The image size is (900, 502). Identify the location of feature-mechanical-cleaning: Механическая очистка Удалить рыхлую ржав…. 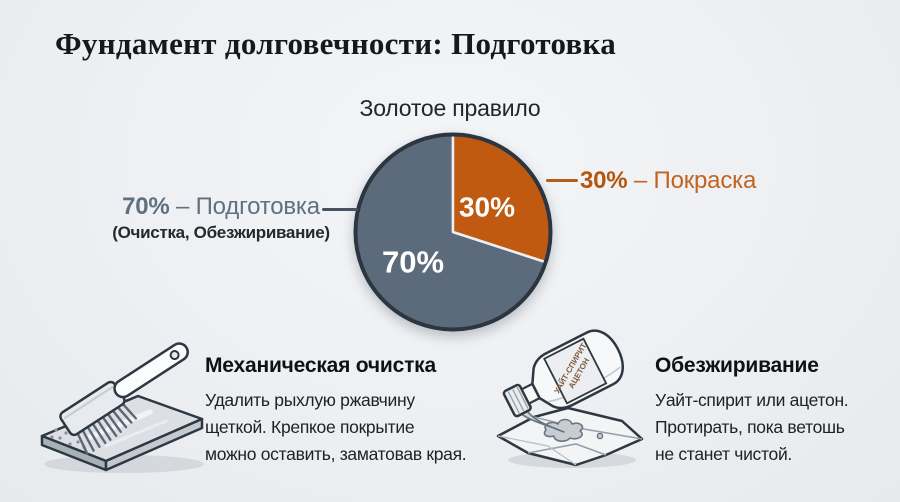
(350, 411).